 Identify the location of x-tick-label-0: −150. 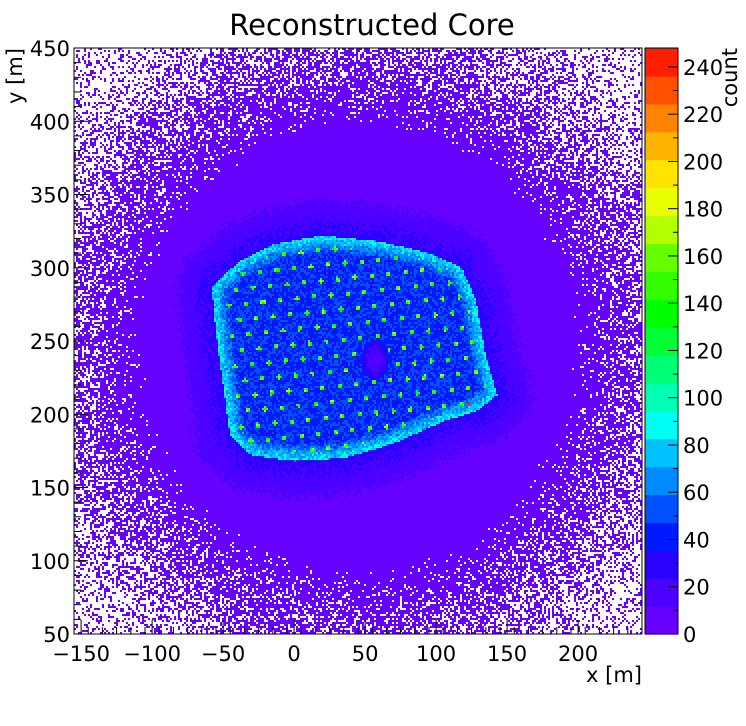
(81, 654).